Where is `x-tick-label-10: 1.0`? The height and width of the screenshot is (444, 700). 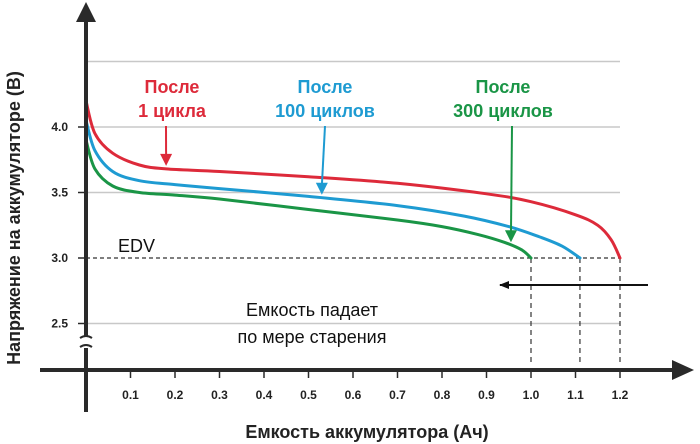 x-tick-label-10: 1.0 is located at coordinates (531, 395).